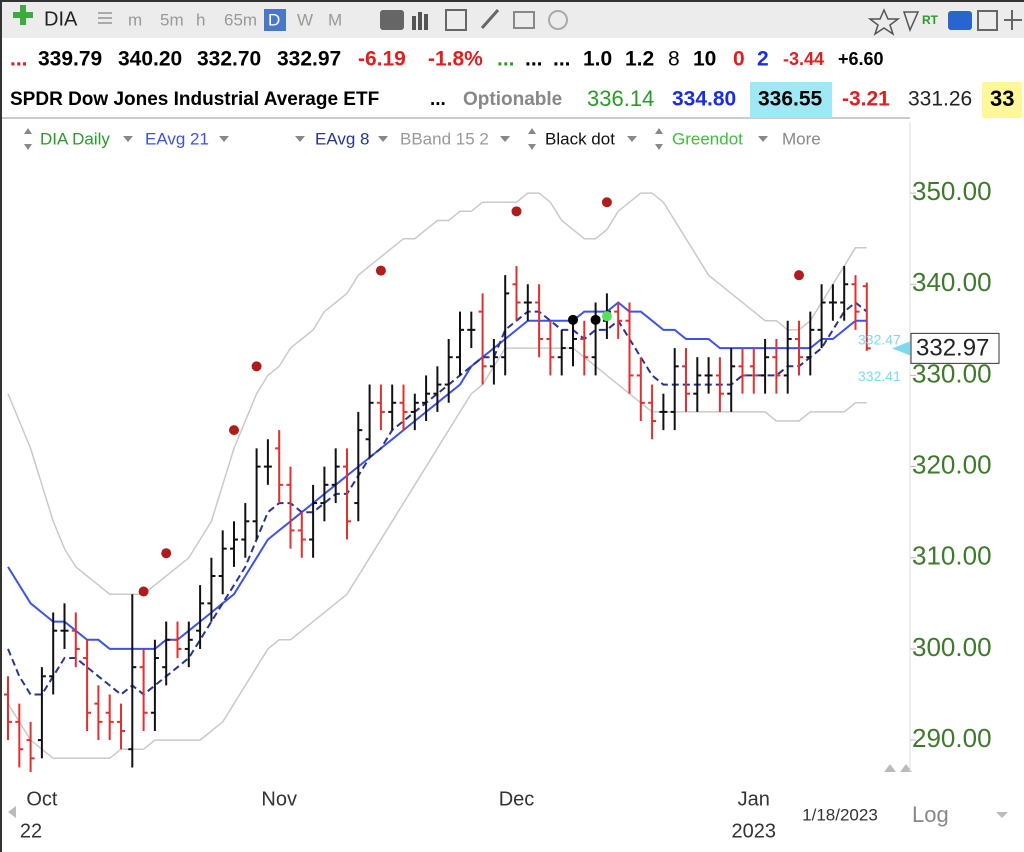 This screenshot has height=852, width=1024. Describe the element at coordinates (866, 99) in the screenshot. I see `quote-value: -3.21` at that location.